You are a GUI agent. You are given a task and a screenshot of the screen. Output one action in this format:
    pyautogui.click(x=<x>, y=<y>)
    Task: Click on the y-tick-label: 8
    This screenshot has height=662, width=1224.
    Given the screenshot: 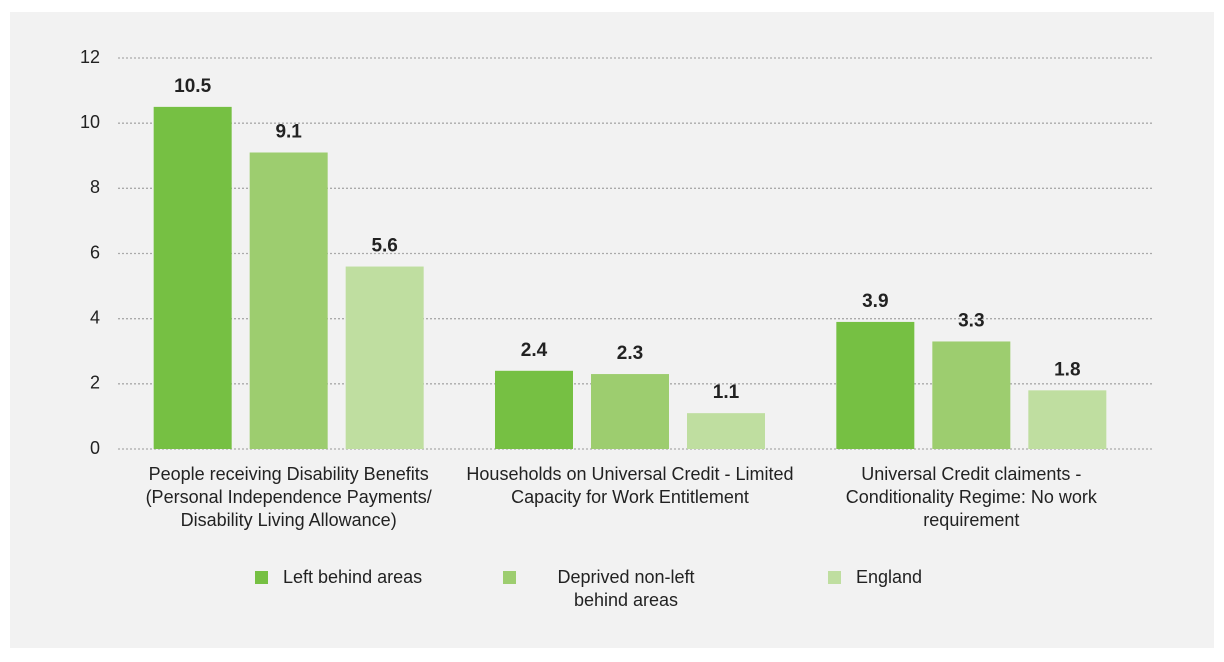 What is the action you would take?
    pyautogui.click(x=95, y=187)
    